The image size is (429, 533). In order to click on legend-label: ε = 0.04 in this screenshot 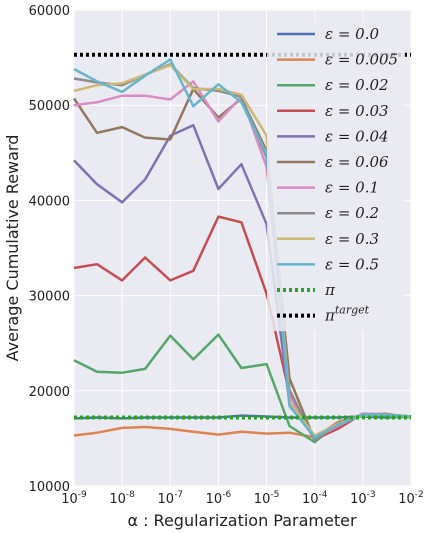, I will do `click(357, 136)`.